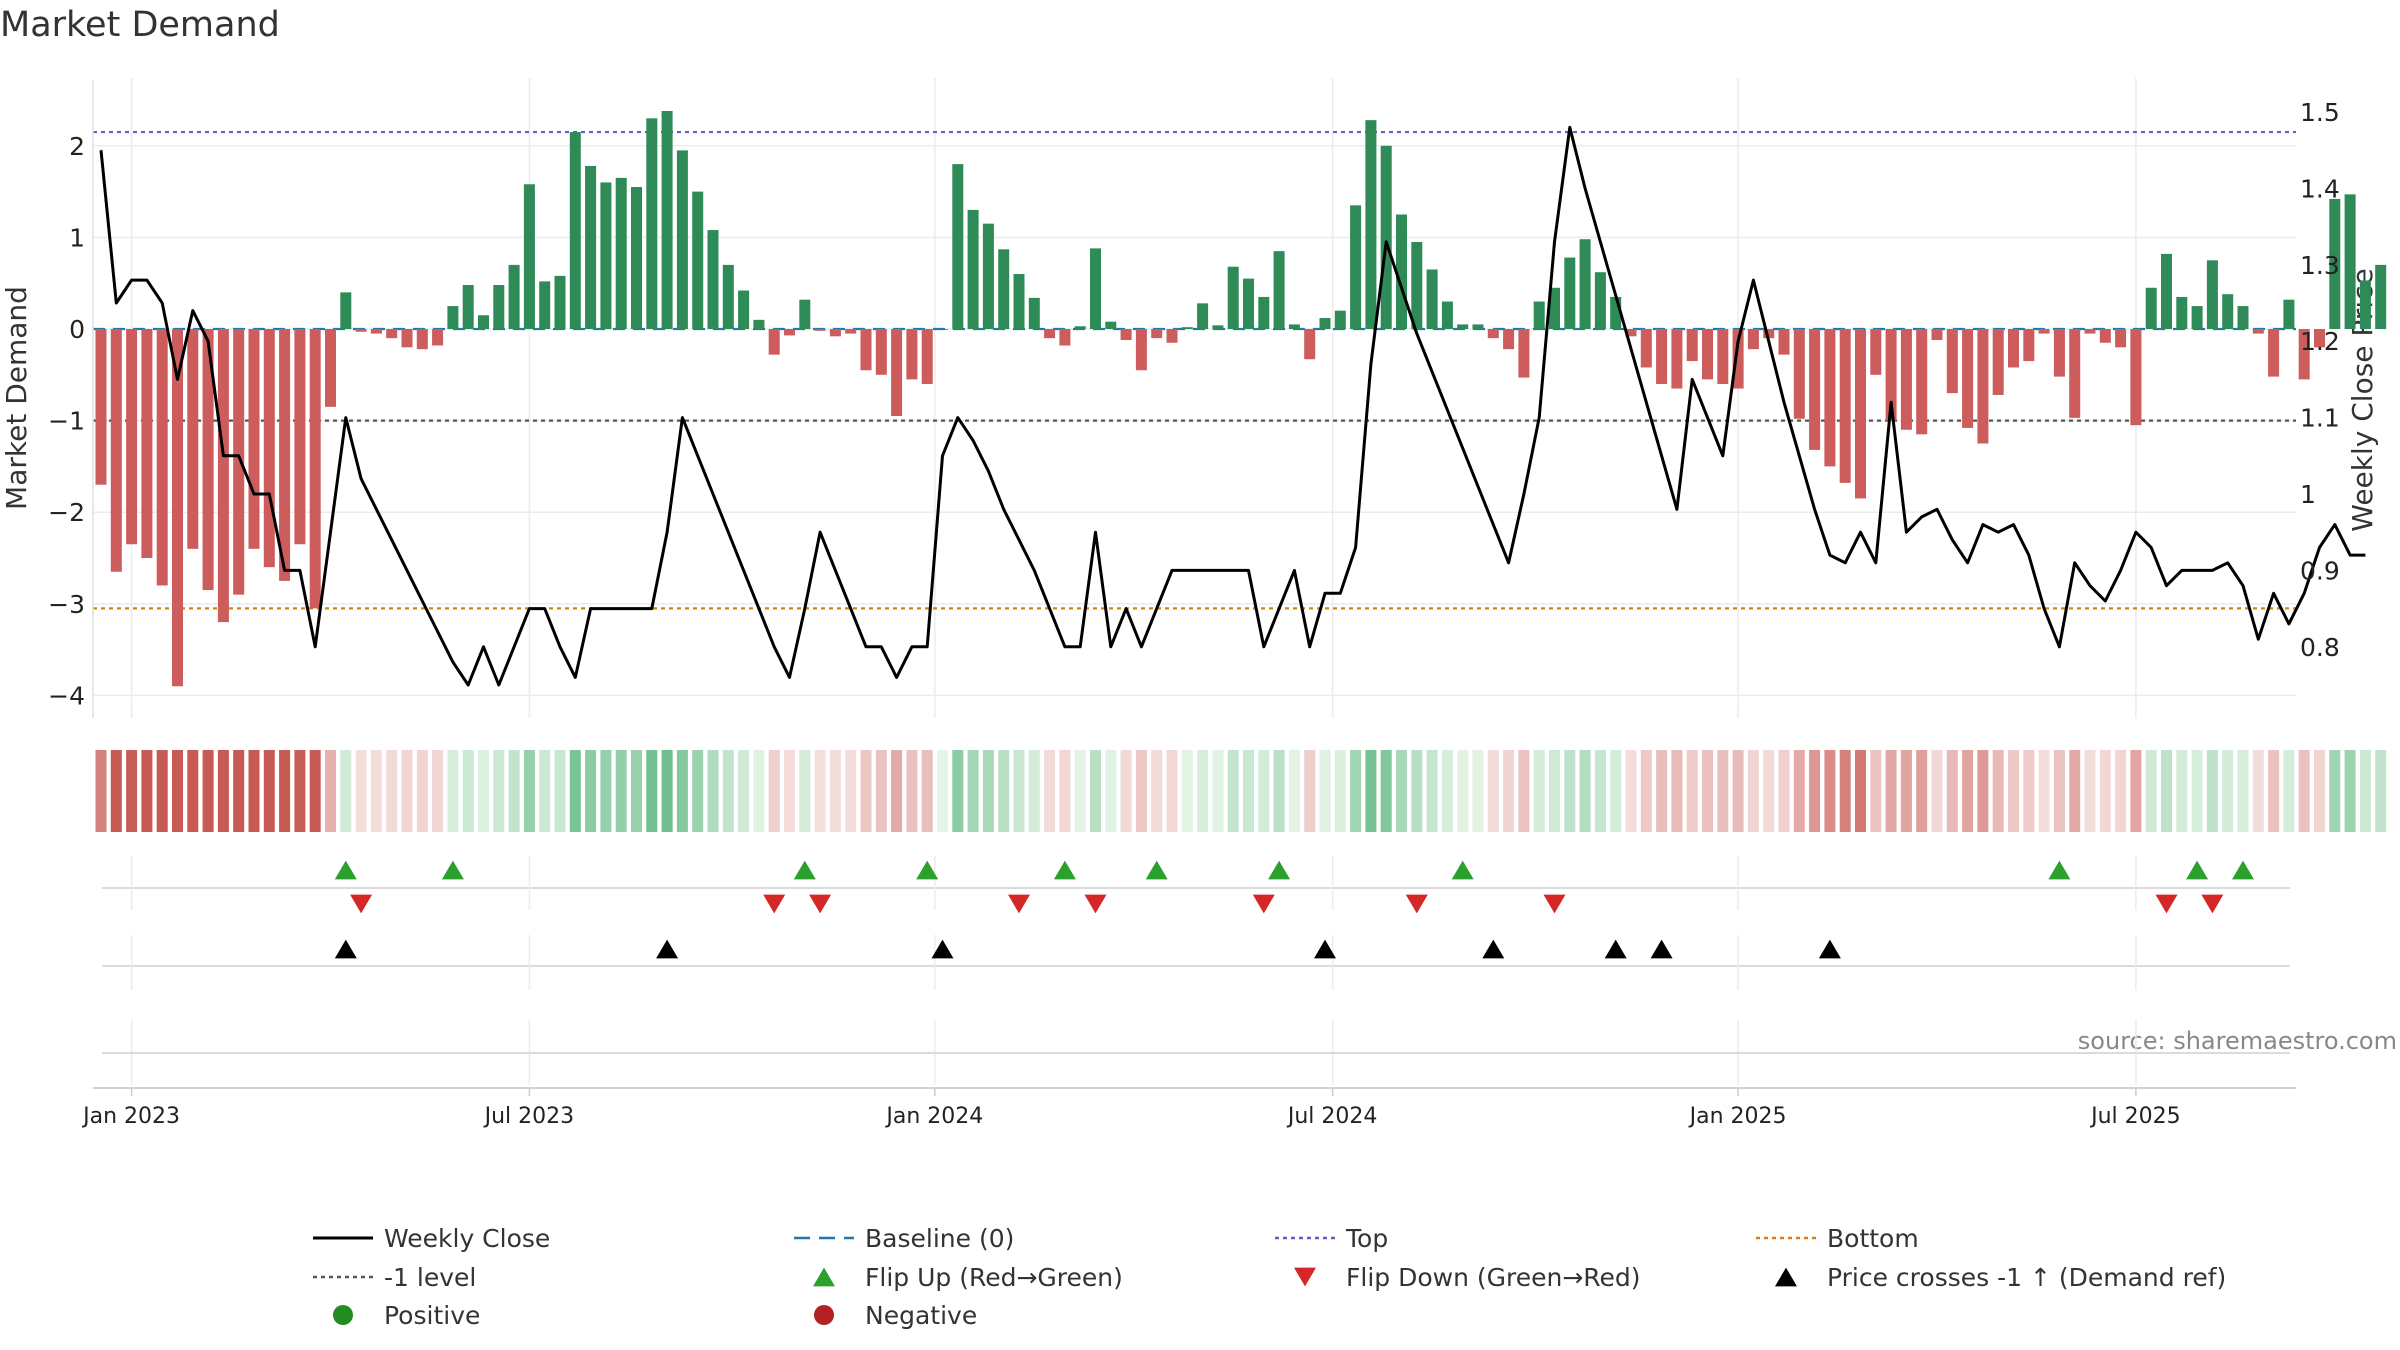 The height and width of the screenshot is (1350, 2400). What do you see at coordinates (2320, 570) in the screenshot?
I see `y2-tick-label: 0.9` at bounding box center [2320, 570].